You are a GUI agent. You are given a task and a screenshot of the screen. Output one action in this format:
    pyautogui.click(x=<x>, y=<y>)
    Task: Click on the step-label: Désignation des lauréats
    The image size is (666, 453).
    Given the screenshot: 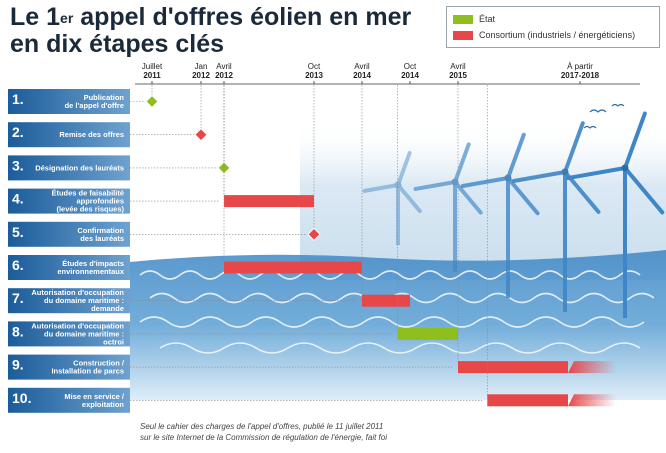 What is the action you would take?
    pyautogui.click(x=79, y=167)
    